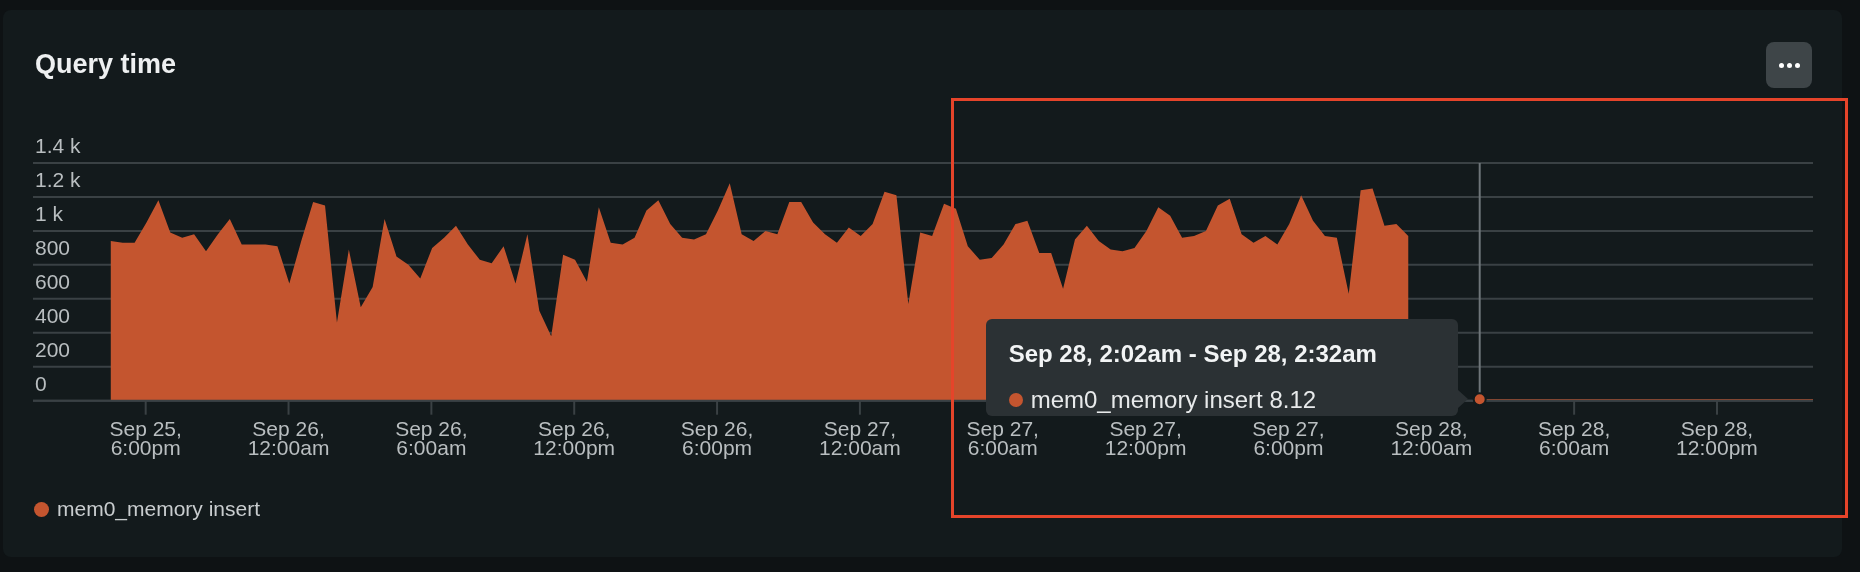 The width and height of the screenshot is (1860, 572). Describe the element at coordinates (1192, 354) in the screenshot. I see `annotation: Sep 28, 2:02am - Sep 28, 2:32am` at that location.